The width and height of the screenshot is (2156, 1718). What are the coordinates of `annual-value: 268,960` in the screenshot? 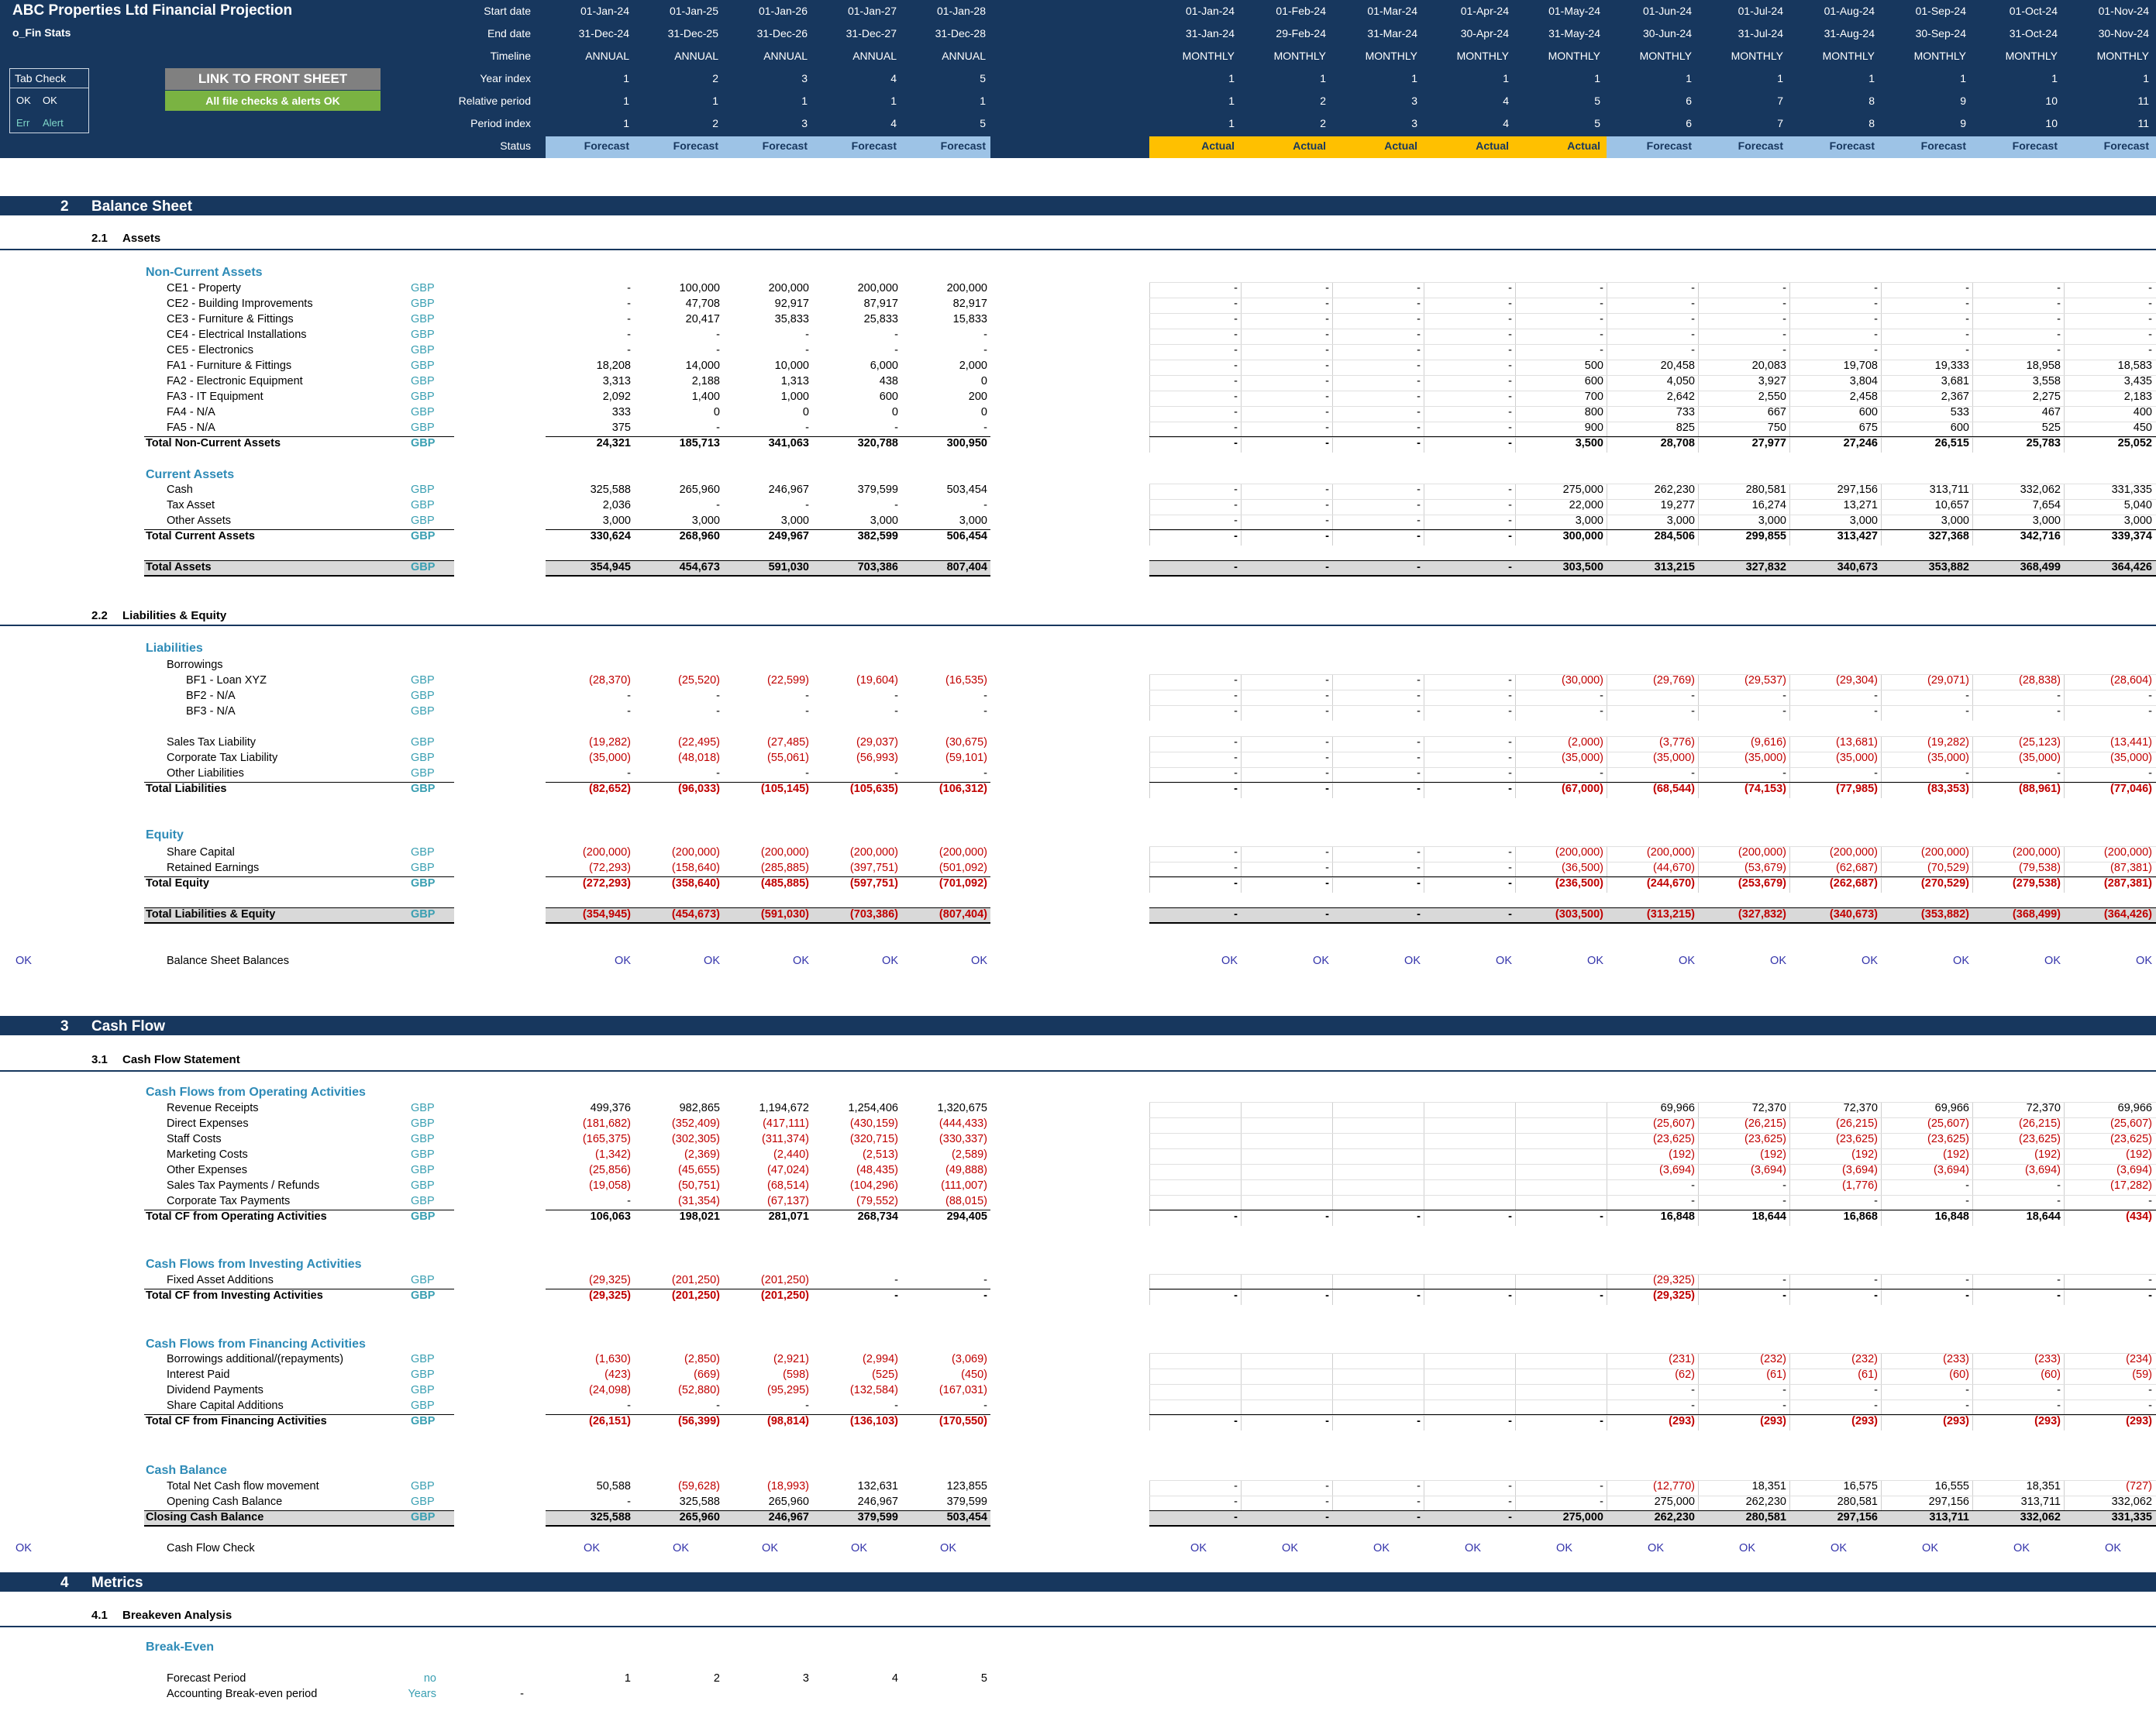 It's located at (699, 536).